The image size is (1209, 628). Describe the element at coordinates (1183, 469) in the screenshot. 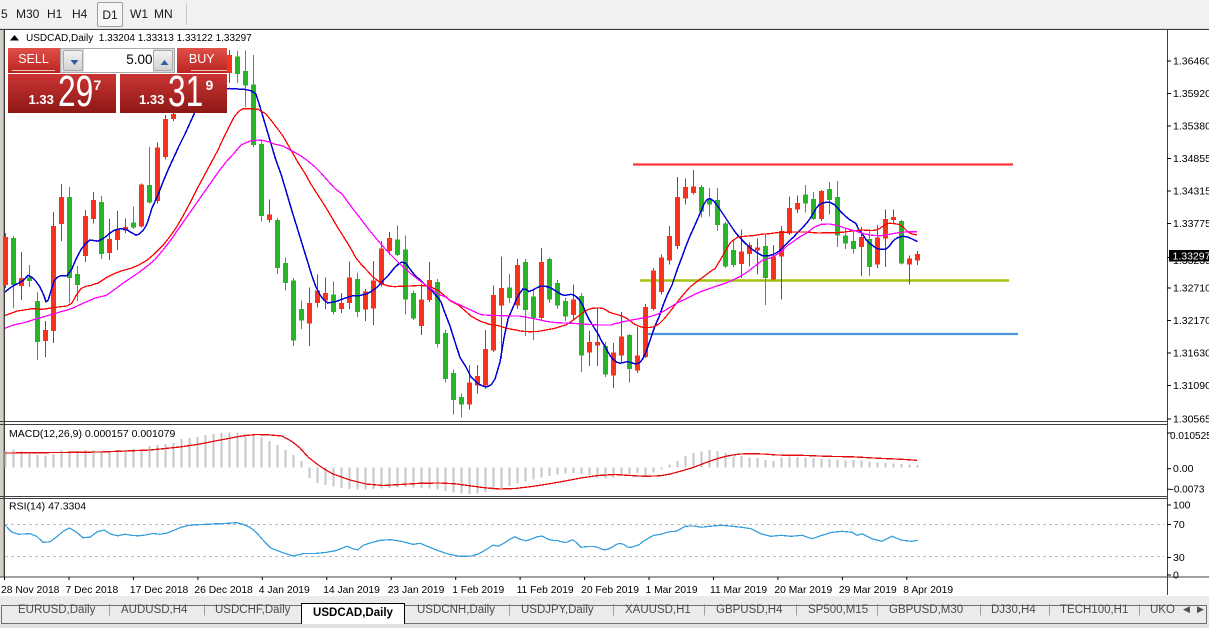

I see `svg-text: 0.00` at that location.